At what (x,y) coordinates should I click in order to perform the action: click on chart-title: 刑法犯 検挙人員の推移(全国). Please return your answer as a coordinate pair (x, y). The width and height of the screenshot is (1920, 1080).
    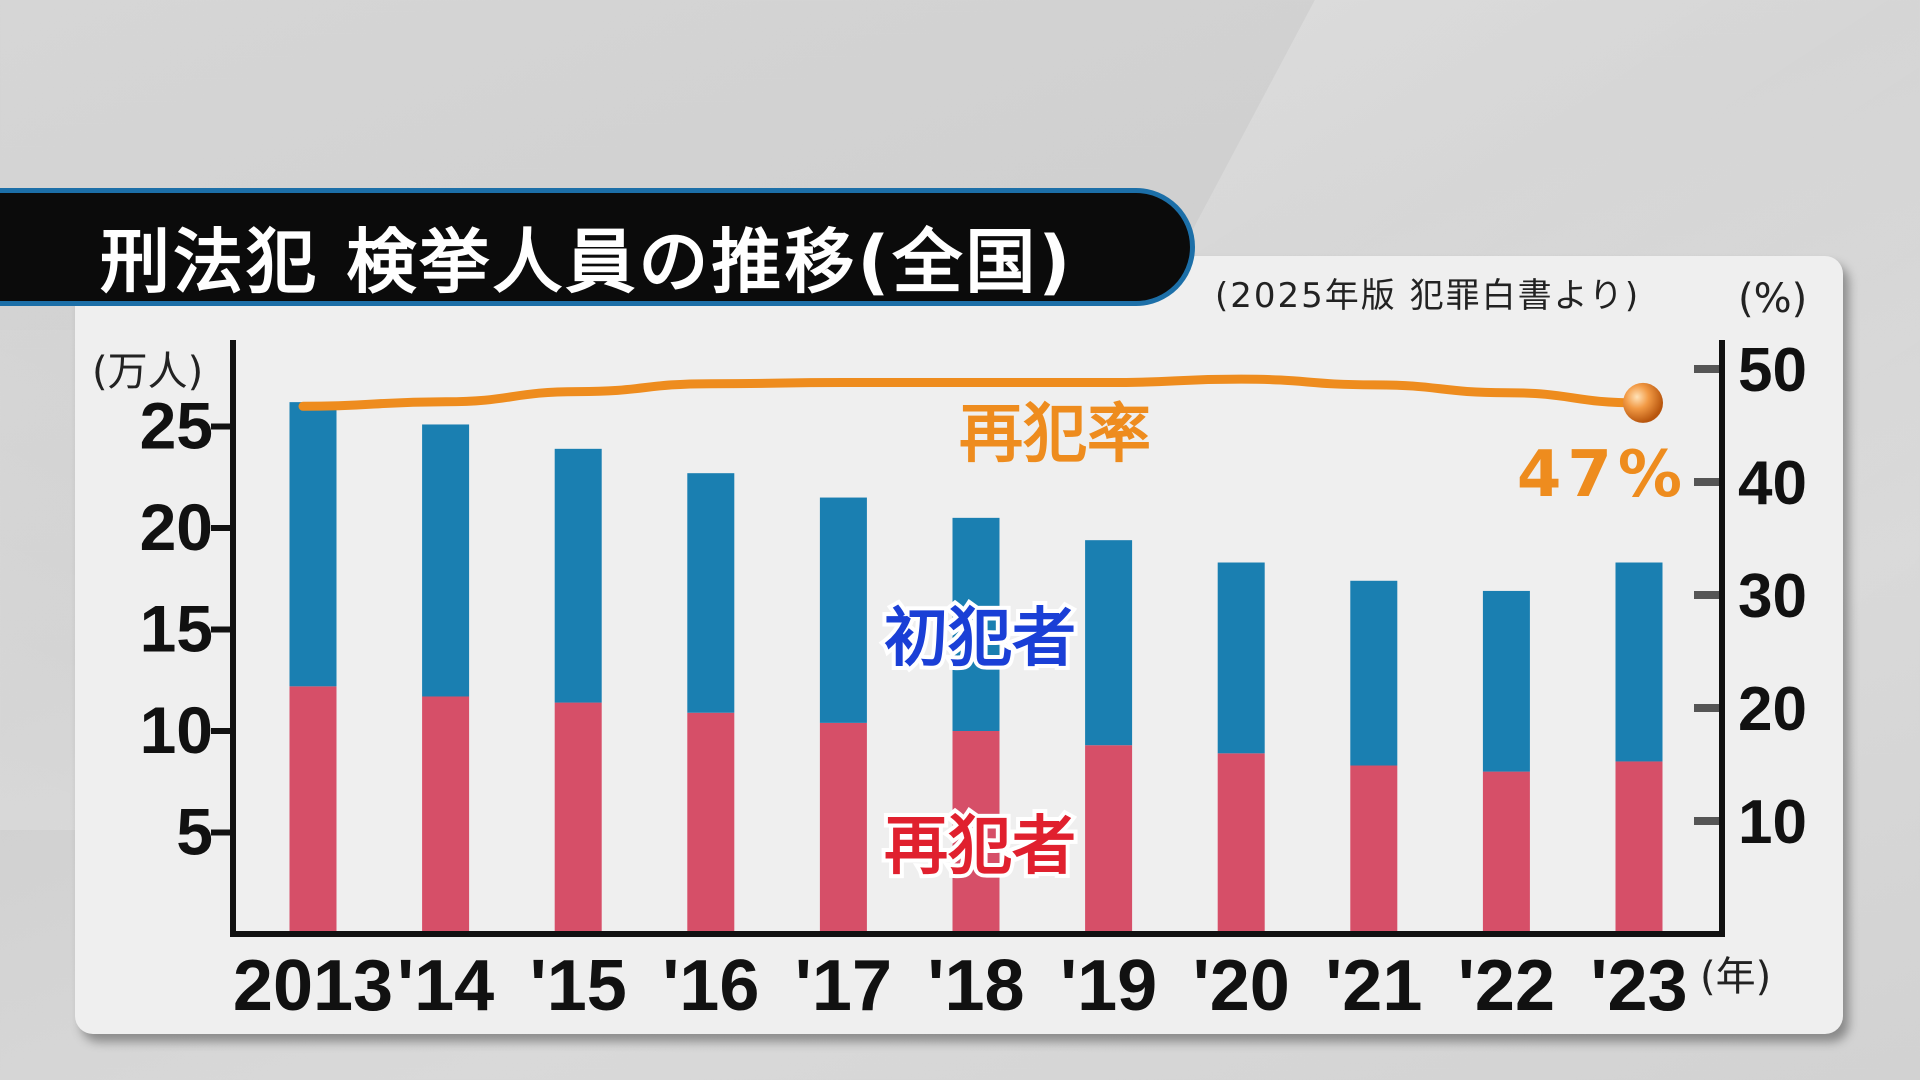
    Looking at the image, I should click on (587, 262).